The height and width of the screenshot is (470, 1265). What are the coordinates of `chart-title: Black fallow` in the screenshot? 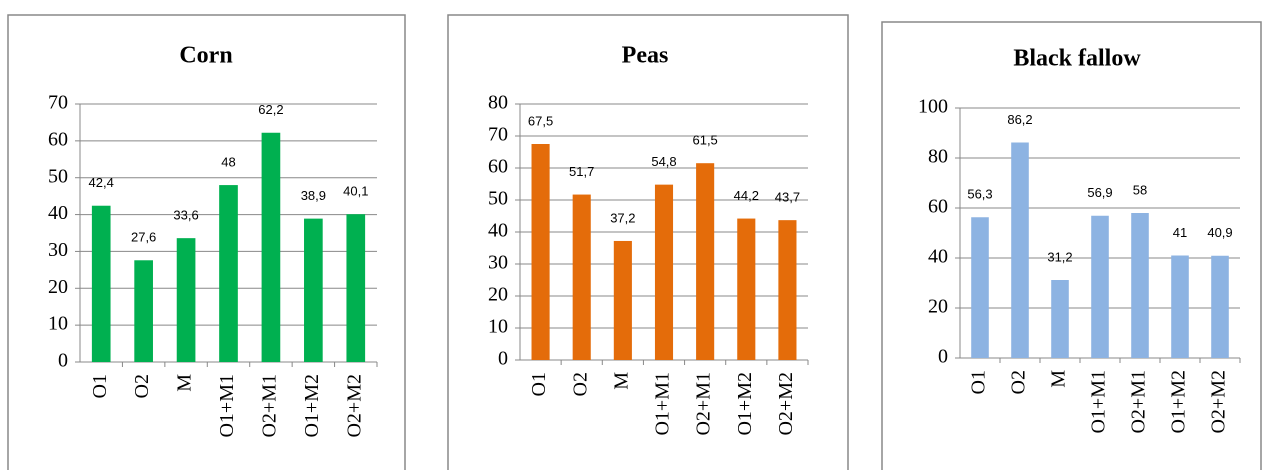 It's located at (1077, 59).